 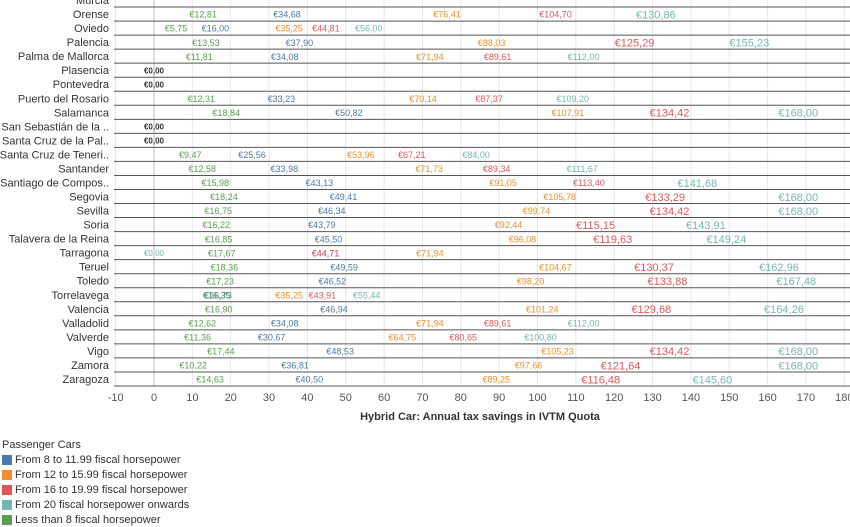 I want to click on row-label: Santander, so click(x=83, y=169).